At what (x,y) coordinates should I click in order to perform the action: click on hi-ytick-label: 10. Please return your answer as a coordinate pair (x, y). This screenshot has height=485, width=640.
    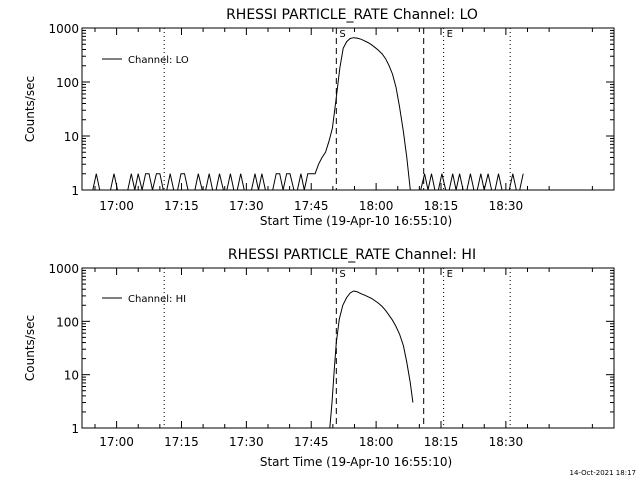
    Looking at the image, I should click on (71, 376).